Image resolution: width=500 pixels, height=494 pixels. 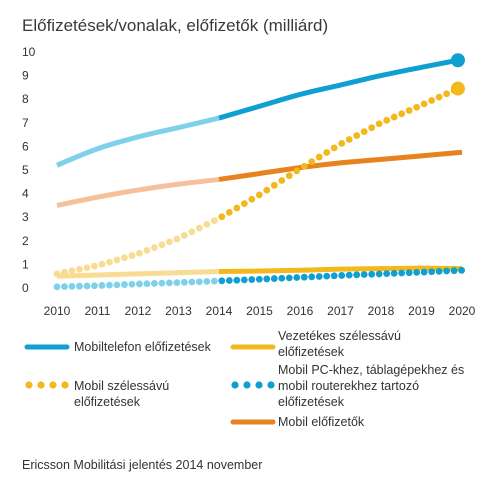 I want to click on legend-label-mobile-phone: Mobiltelefon előfizetések, so click(x=142, y=347).